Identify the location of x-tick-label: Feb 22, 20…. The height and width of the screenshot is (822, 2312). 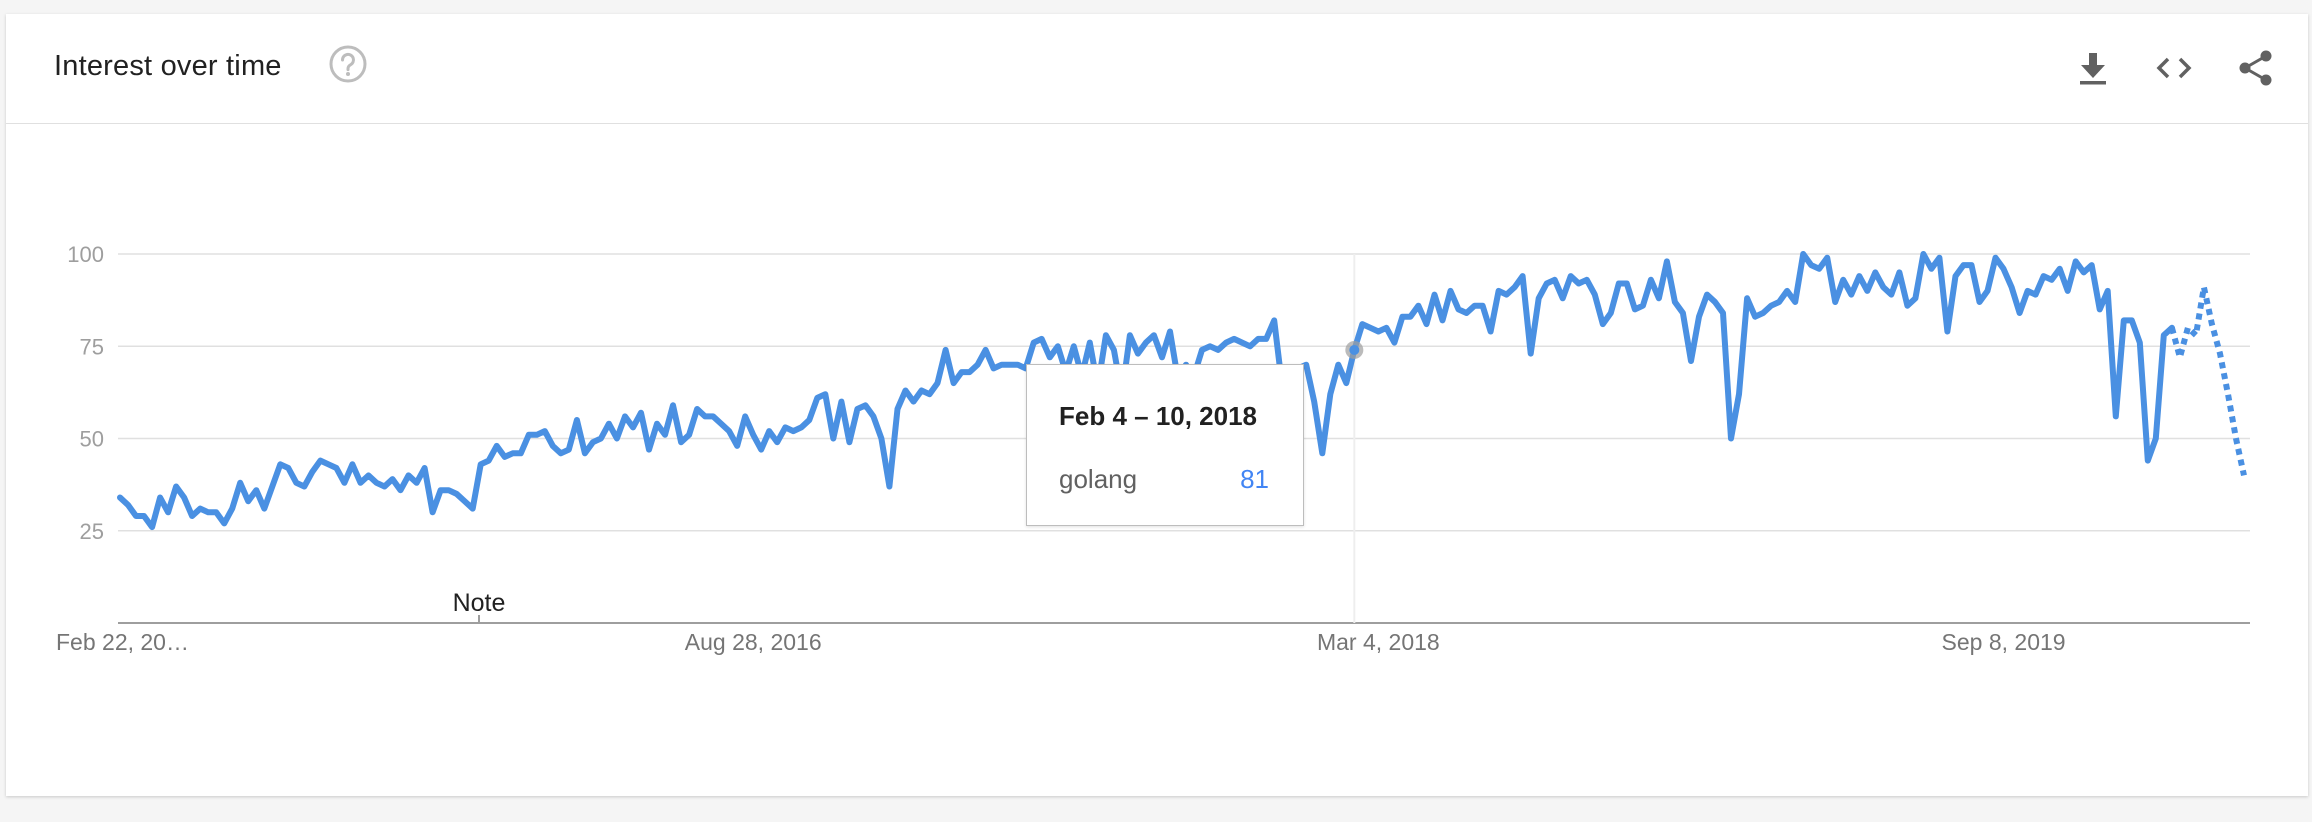
(122, 642).